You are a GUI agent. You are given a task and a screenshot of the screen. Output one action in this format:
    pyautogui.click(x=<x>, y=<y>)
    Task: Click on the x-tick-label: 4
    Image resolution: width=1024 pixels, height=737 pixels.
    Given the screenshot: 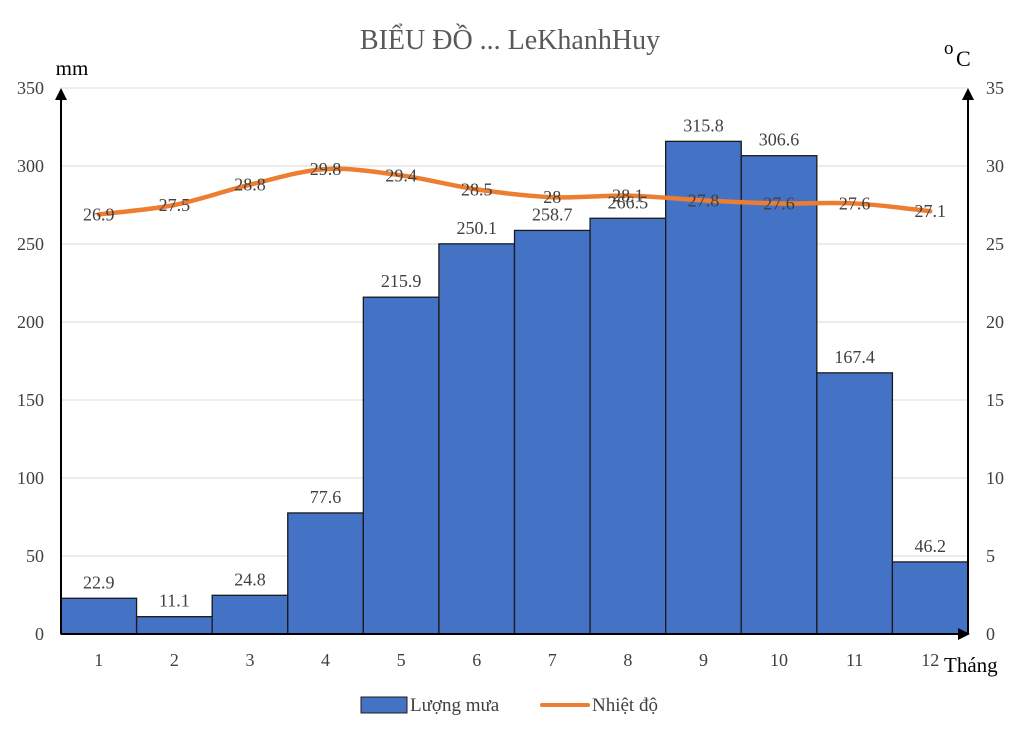 What is the action you would take?
    pyautogui.click(x=325, y=660)
    